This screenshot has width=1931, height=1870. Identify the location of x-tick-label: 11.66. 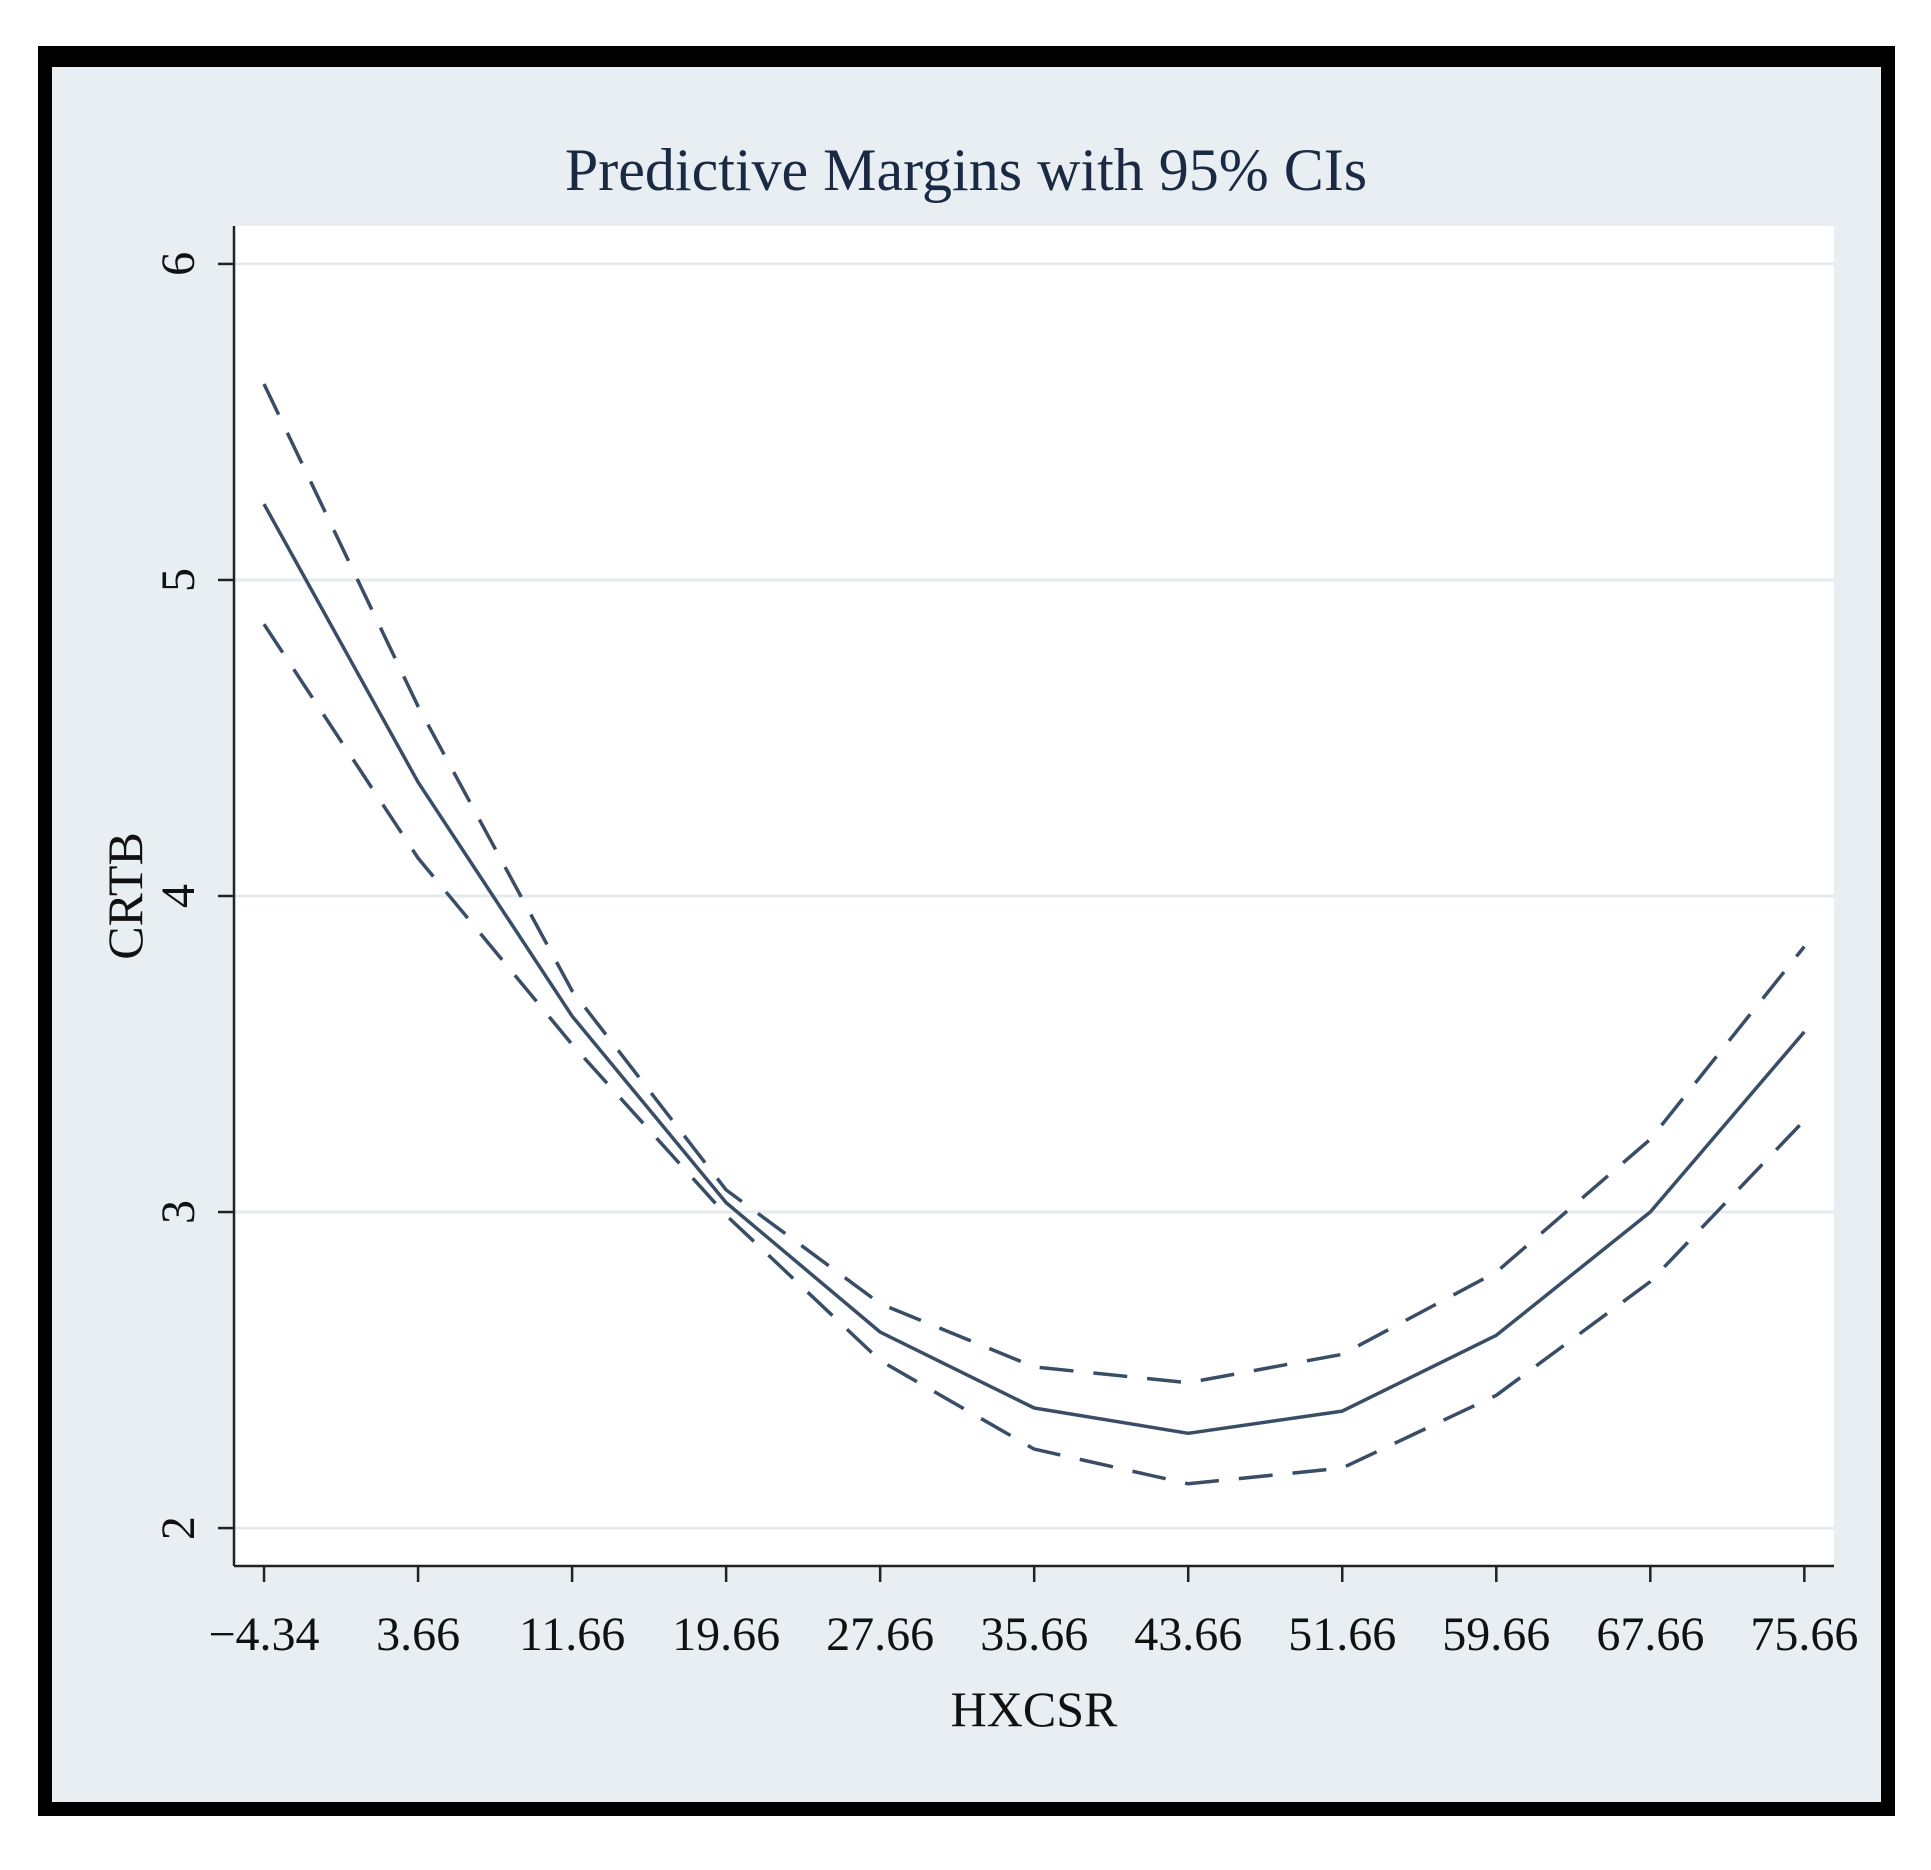
(572, 1634).